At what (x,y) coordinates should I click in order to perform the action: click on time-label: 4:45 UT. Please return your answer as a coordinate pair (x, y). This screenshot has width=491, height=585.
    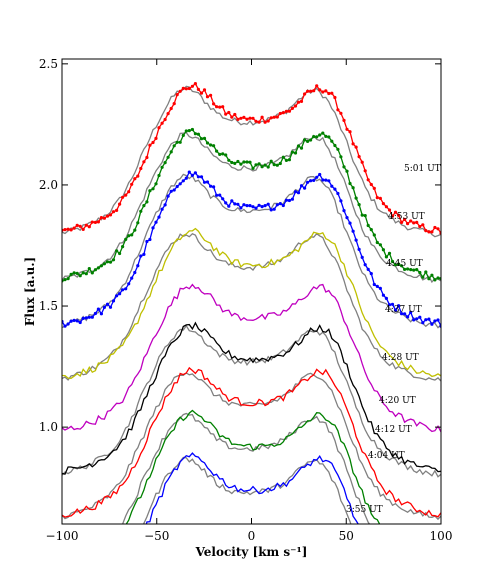
    Looking at the image, I should click on (404, 264).